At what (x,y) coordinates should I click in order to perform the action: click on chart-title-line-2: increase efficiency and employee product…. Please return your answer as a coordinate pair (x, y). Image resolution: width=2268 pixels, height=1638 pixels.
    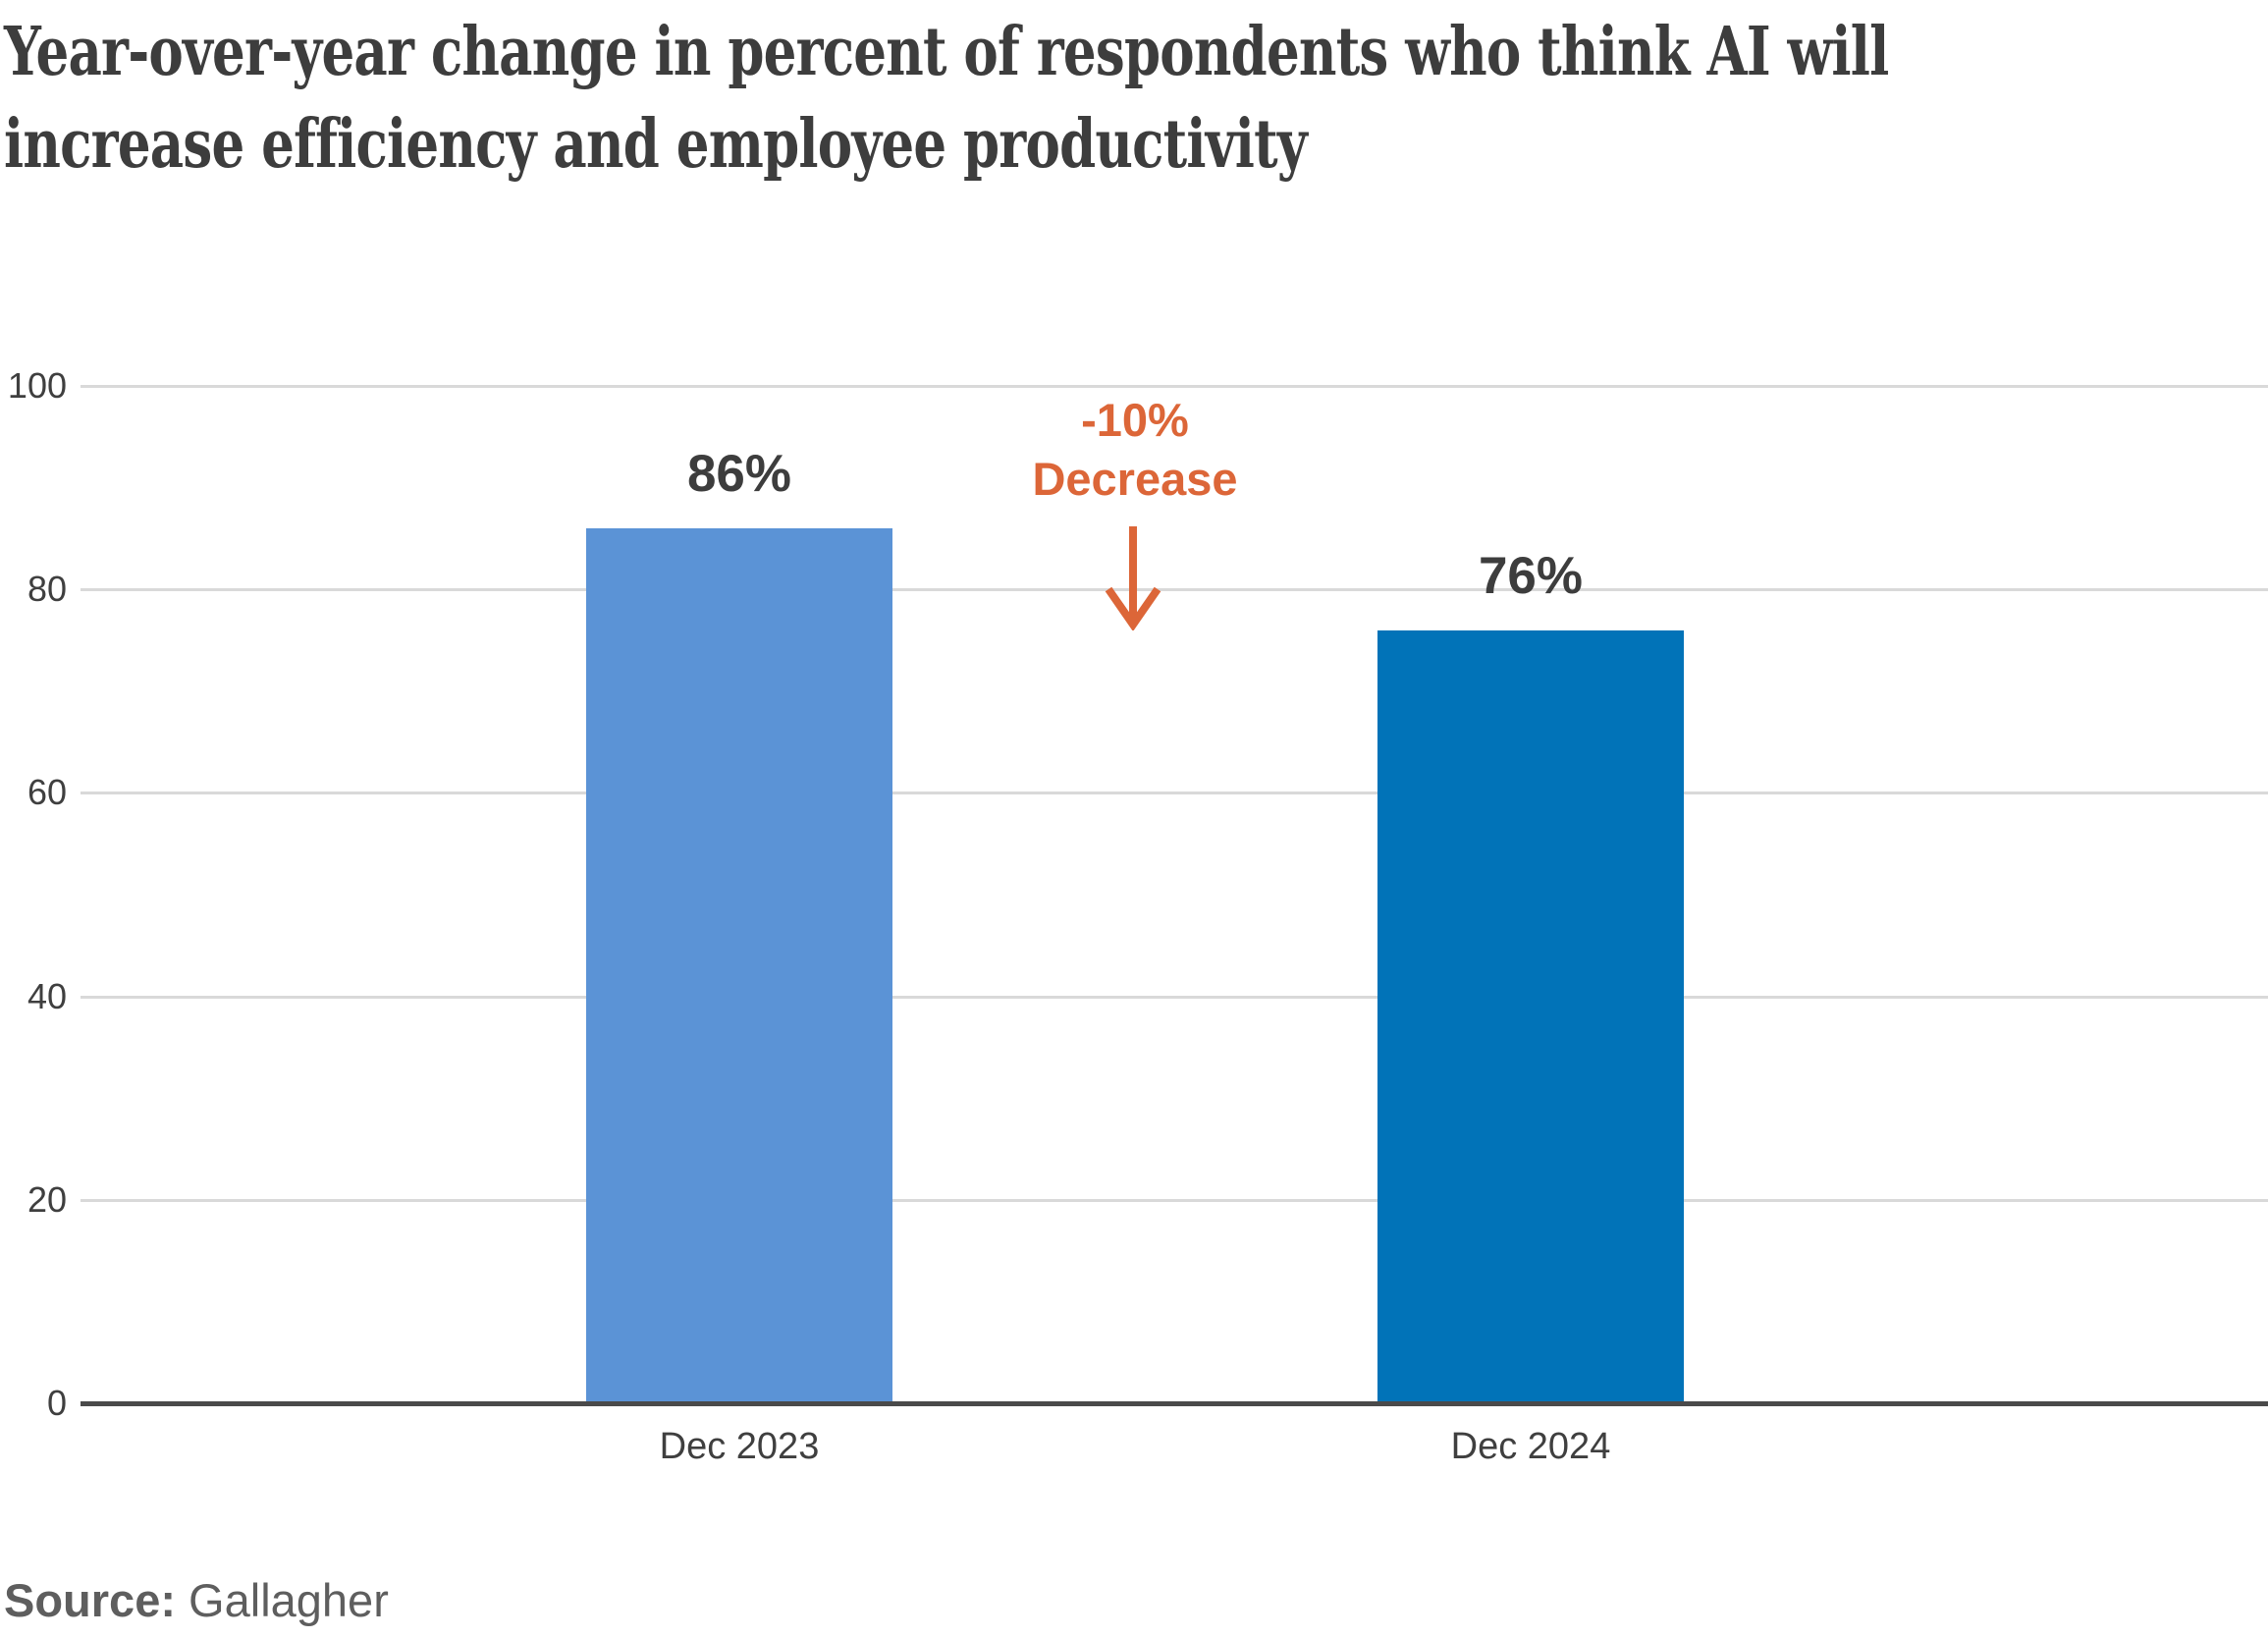
    Looking at the image, I should click on (656, 144).